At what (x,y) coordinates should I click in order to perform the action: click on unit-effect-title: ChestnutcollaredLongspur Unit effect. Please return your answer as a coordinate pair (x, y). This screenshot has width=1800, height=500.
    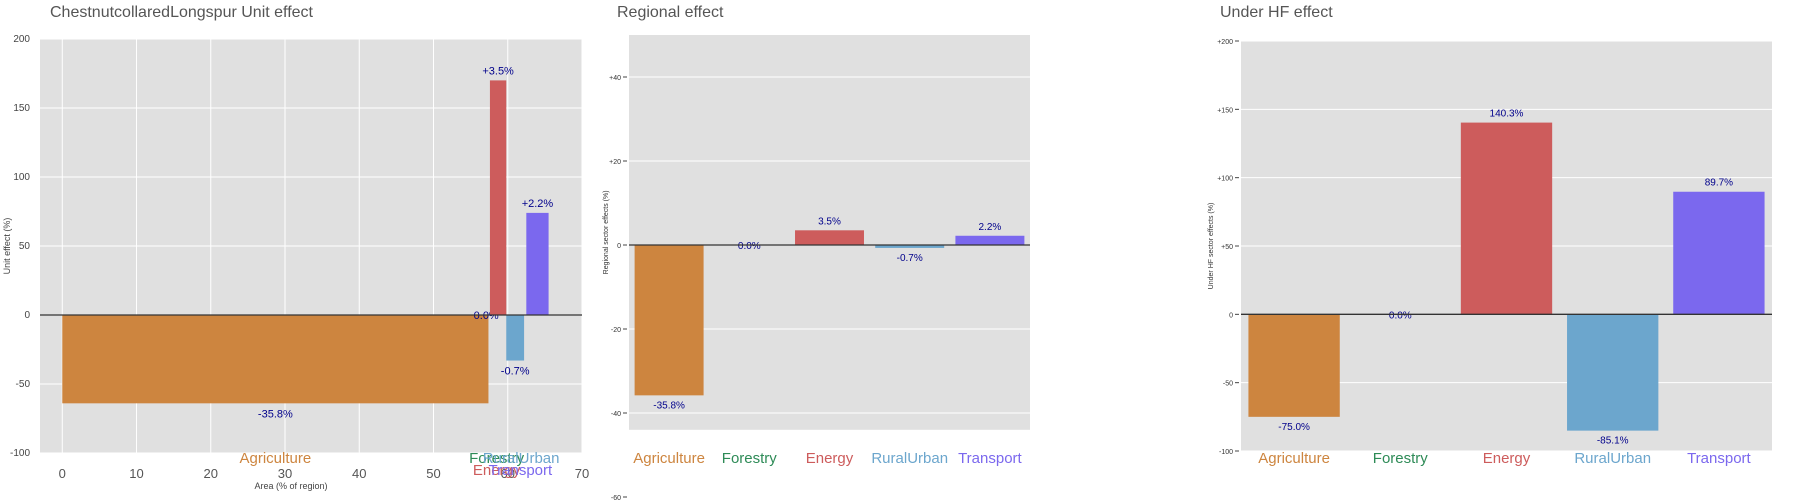
    Looking at the image, I should click on (181, 12).